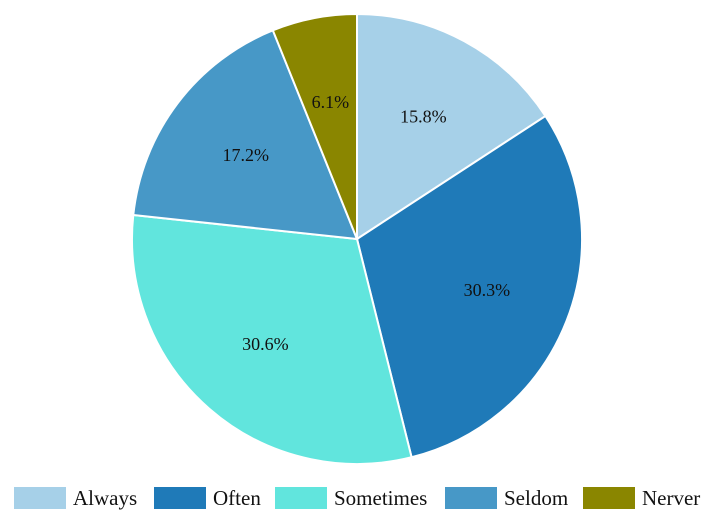  What do you see at coordinates (423, 116) in the screenshot?
I see `slice-label-always: 15.8%` at bounding box center [423, 116].